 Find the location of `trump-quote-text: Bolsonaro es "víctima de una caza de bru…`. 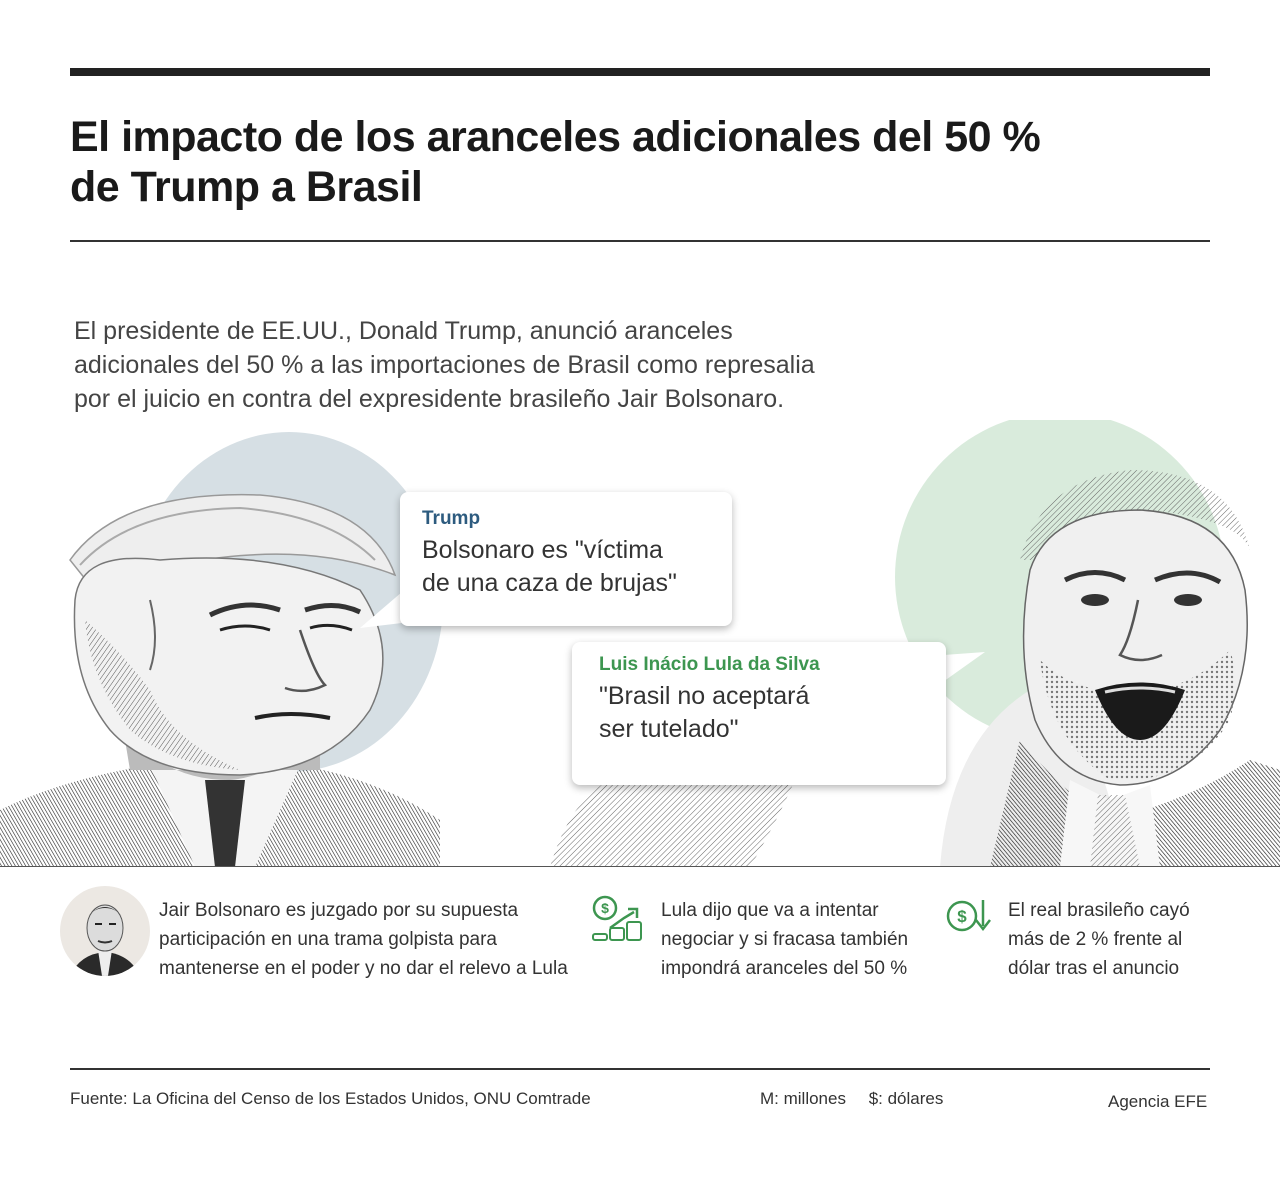

trump-quote-text: Bolsonaro es "víctima de una caza de bru… is located at coordinates (549, 567).